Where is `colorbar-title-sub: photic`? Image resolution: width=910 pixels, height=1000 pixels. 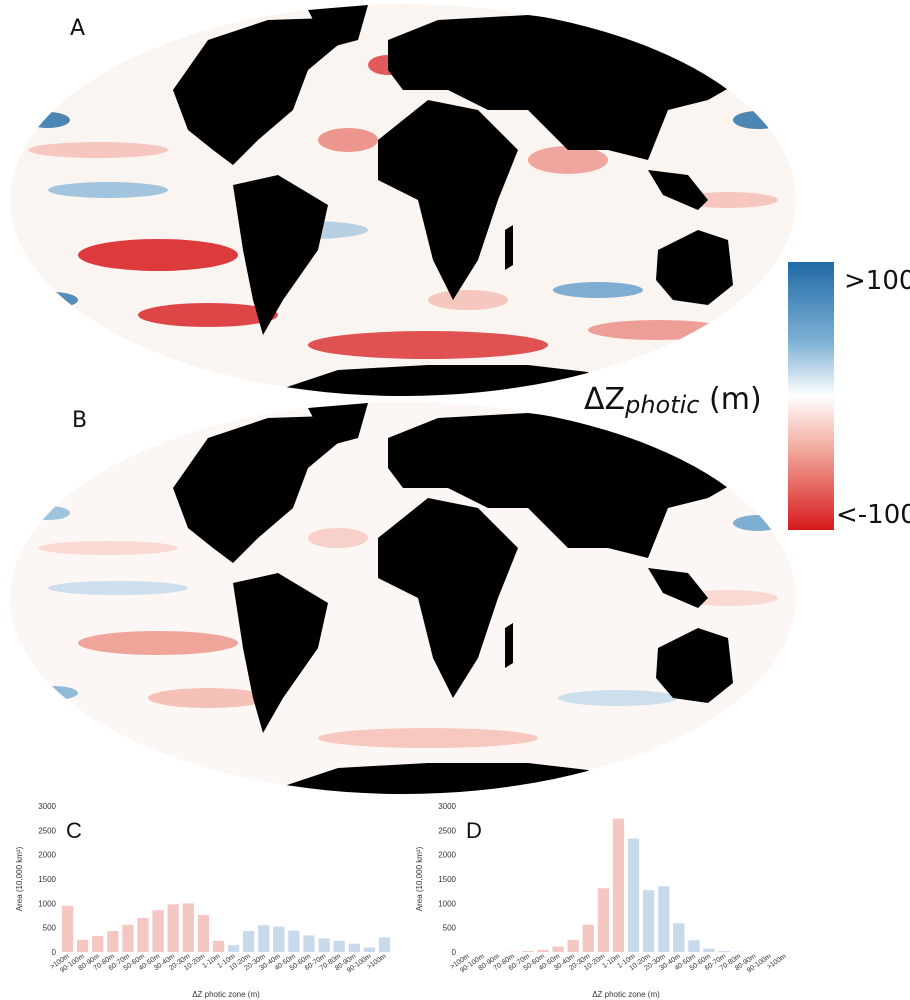 colorbar-title-sub: photic is located at coordinates (662, 405).